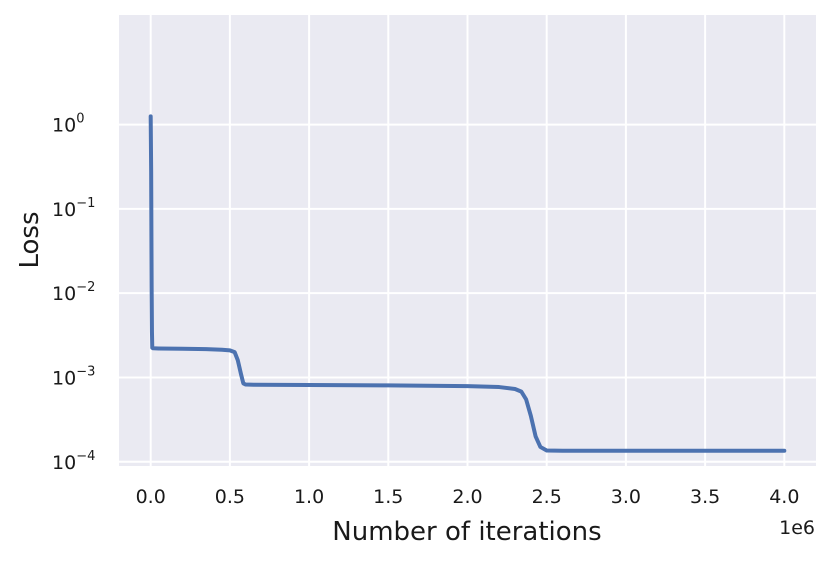  Describe the element at coordinates (73, 208) in the screenshot. I see `y-tick-label: 10⁻¹` at that location.